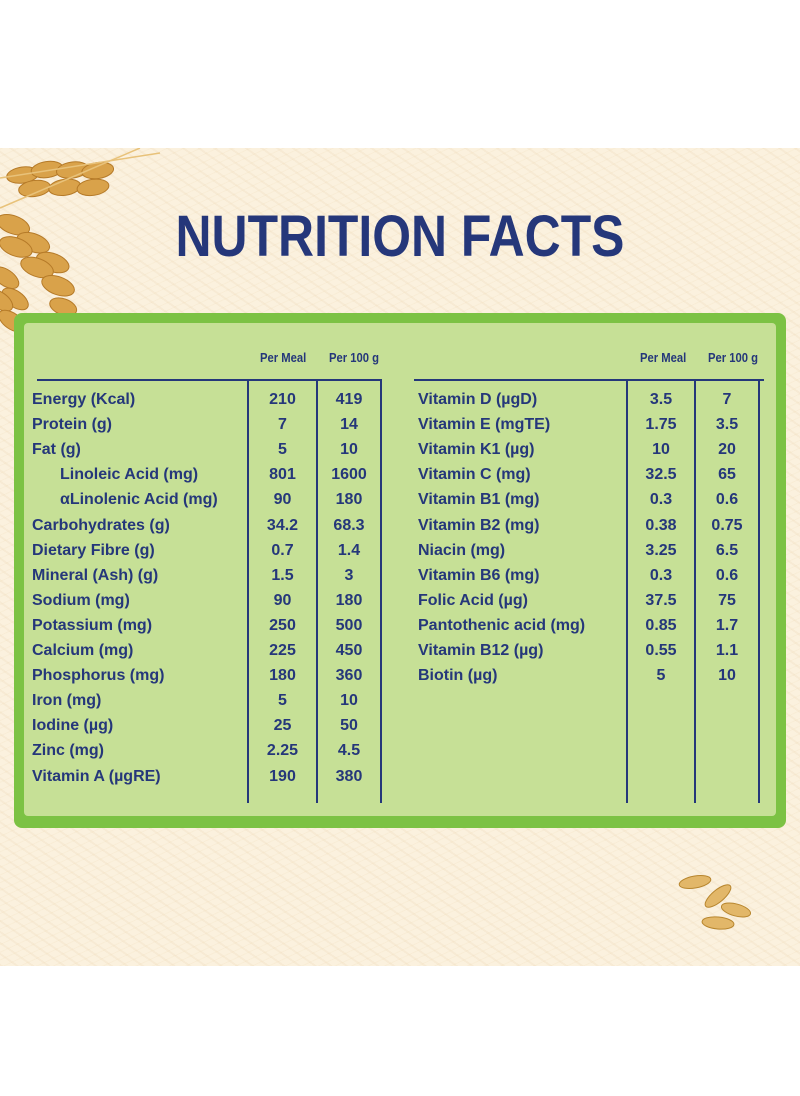 The width and height of the screenshot is (800, 1096). I want to click on table-row: Potassium (mg) 250 500, so click(400, 629).